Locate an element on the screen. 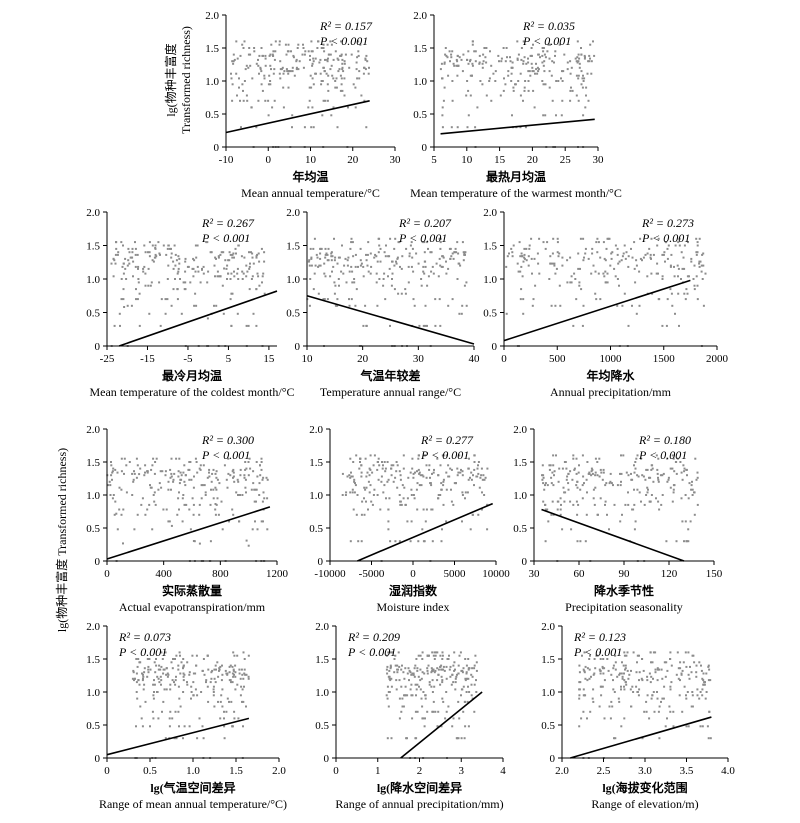 Image resolution: width=800 pixels, height=823 pixels. x-tick-label: -5000 is located at coordinates (372, 574).